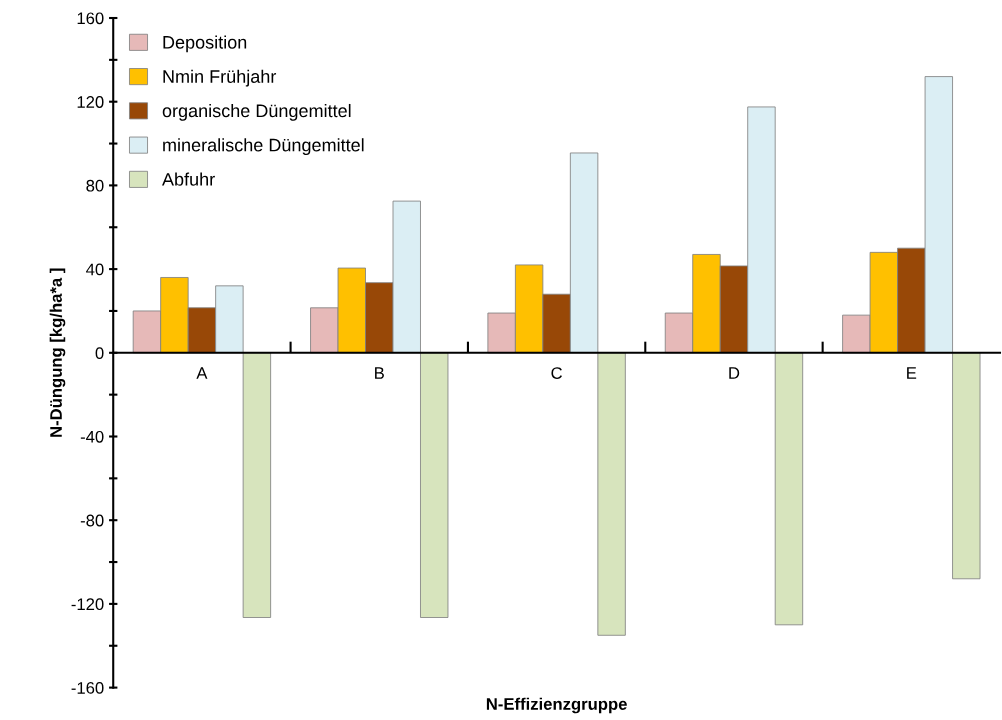 The height and width of the screenshot is (720, 1002). What do you see at coordinates (220, 78) in the screenshot?
I see `legend-label: Nmin Frühjahr` at bounding box center [220, 78].